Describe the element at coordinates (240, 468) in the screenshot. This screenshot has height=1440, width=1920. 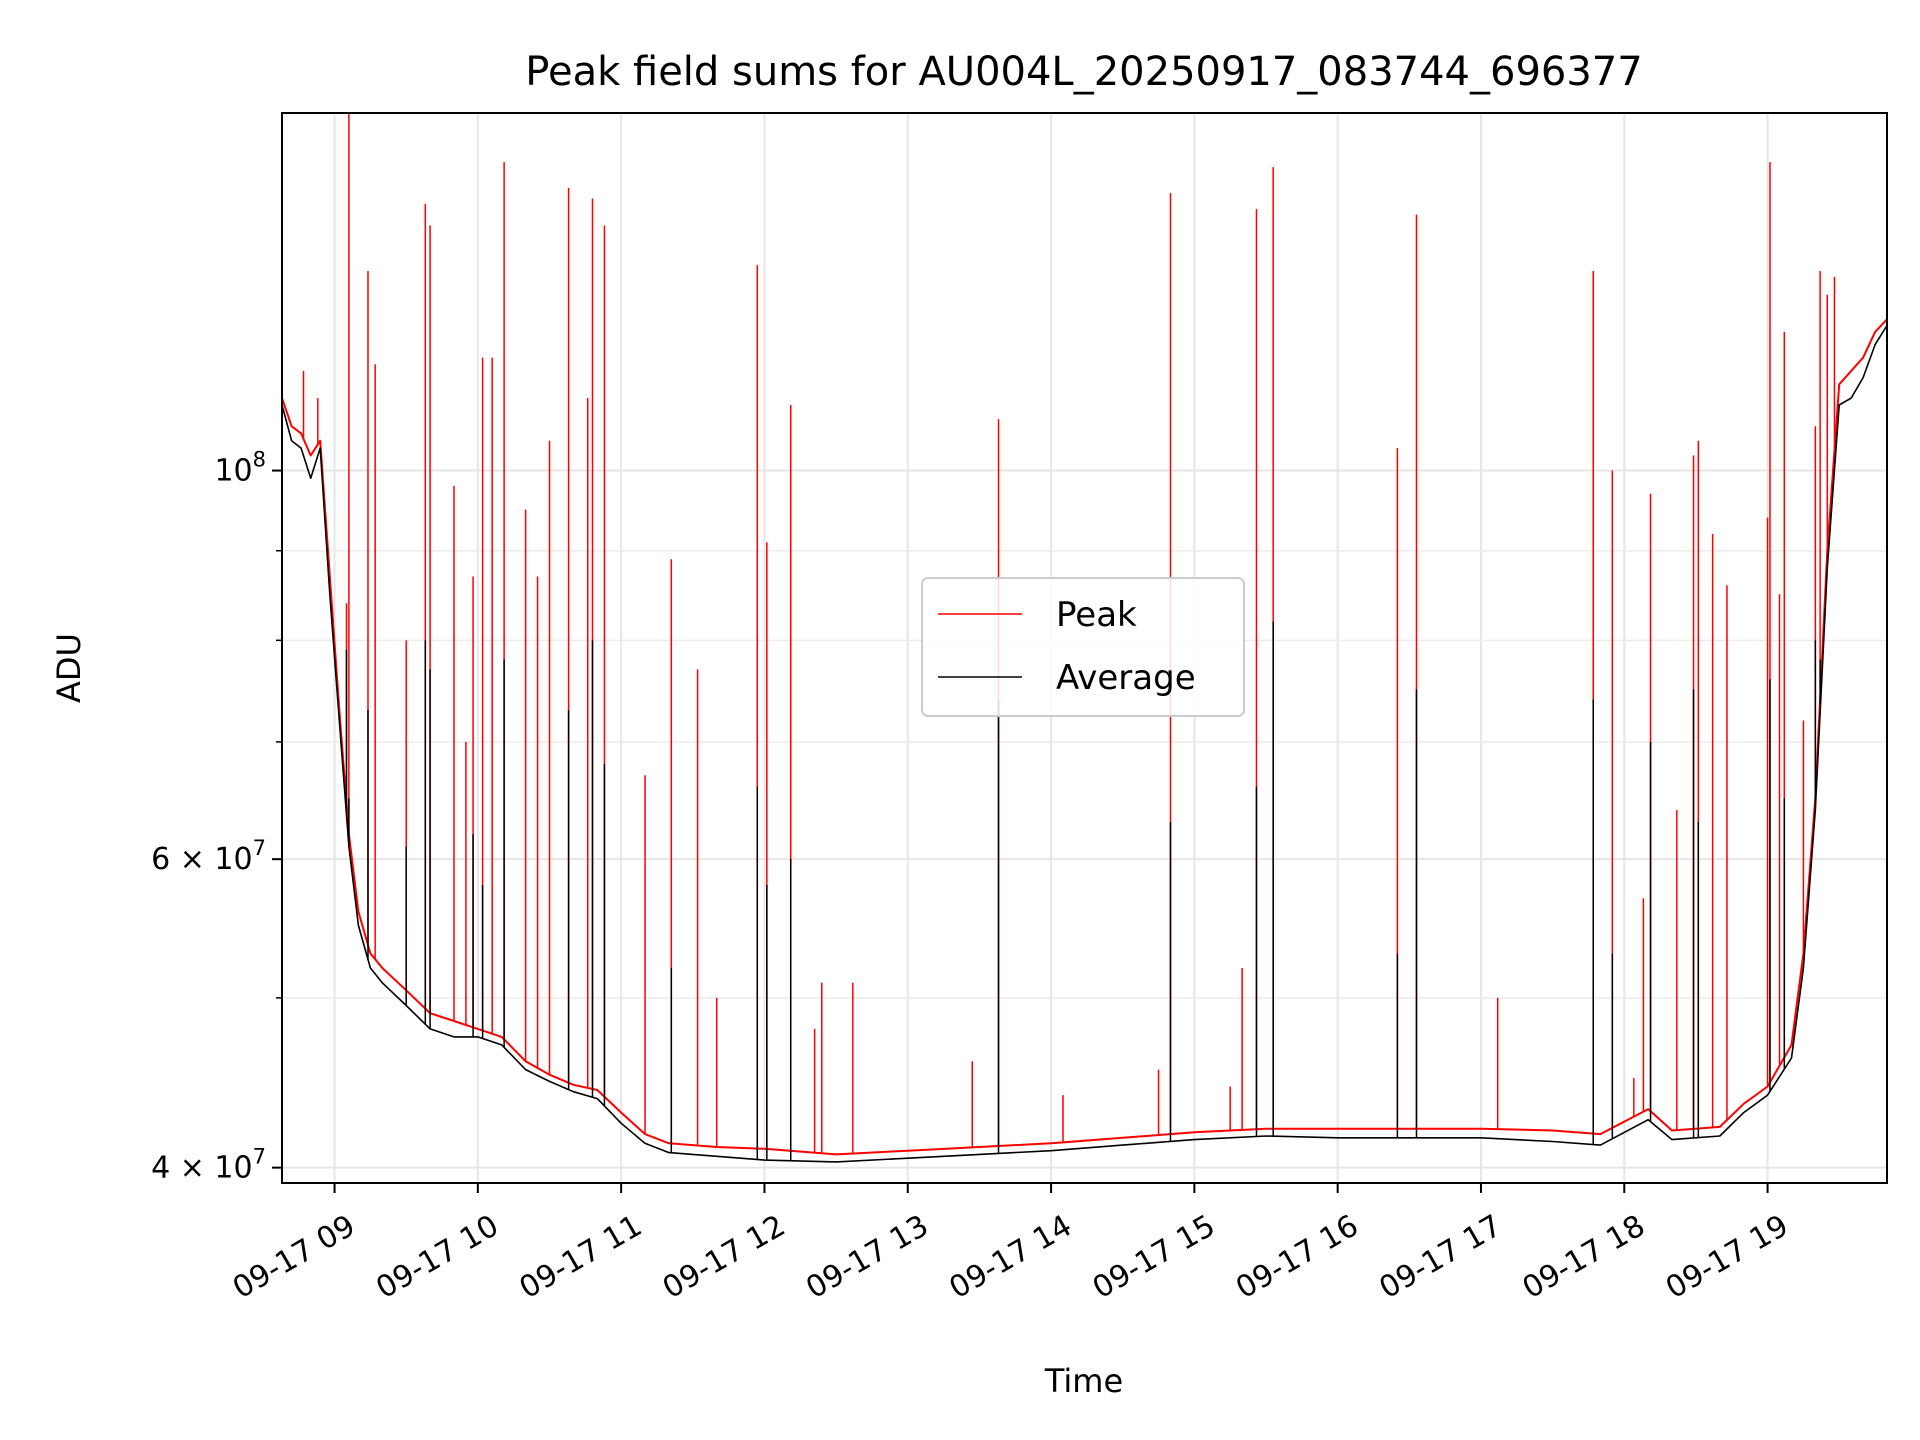
I see `y-tick-label: 108` at that location.